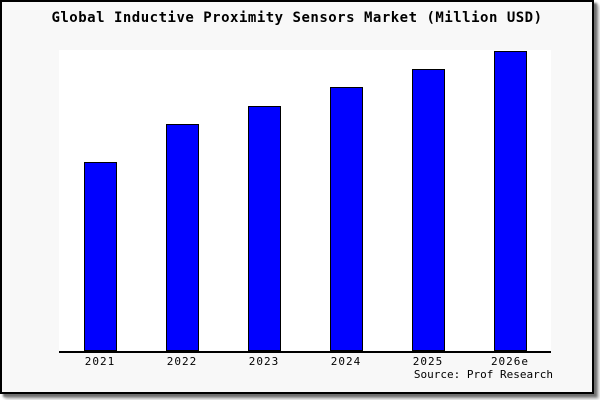 The height and width of the screenshot is (400, 600). I want to click on x-tick-label-2026e: 2026e, so click(510, 361).